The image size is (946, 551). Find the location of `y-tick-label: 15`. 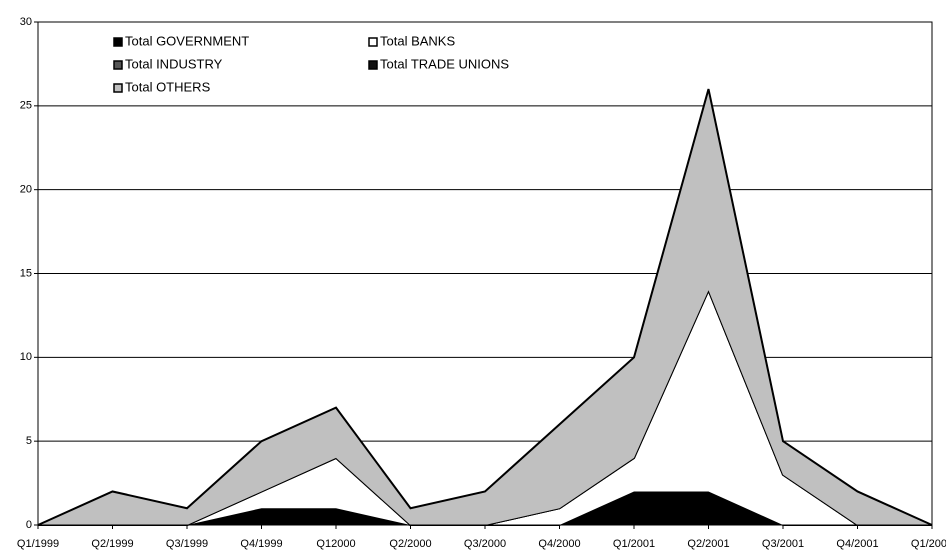

y-tick-label: 15 is located at coordinates (26, 273).